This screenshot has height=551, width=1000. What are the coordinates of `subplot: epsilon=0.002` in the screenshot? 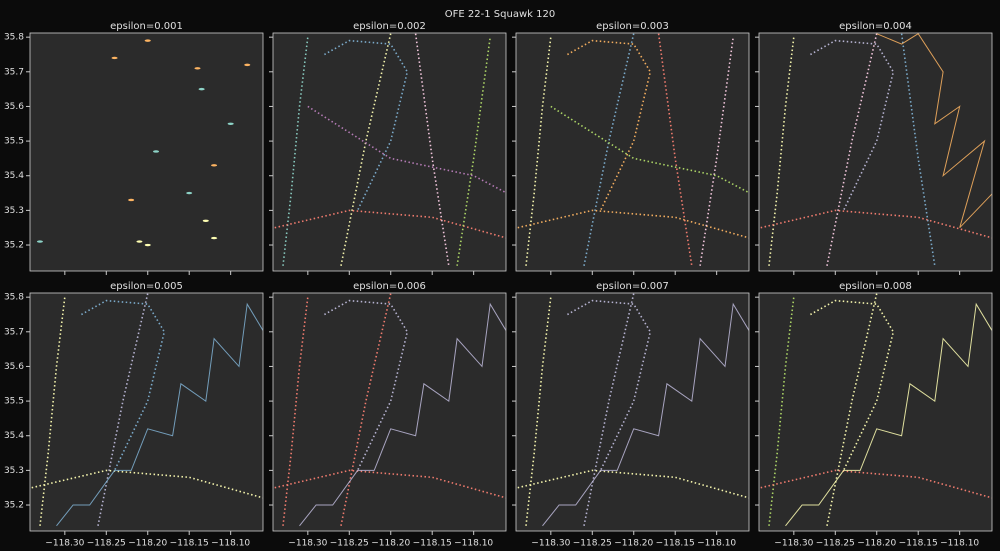 It's located at (388, 148).